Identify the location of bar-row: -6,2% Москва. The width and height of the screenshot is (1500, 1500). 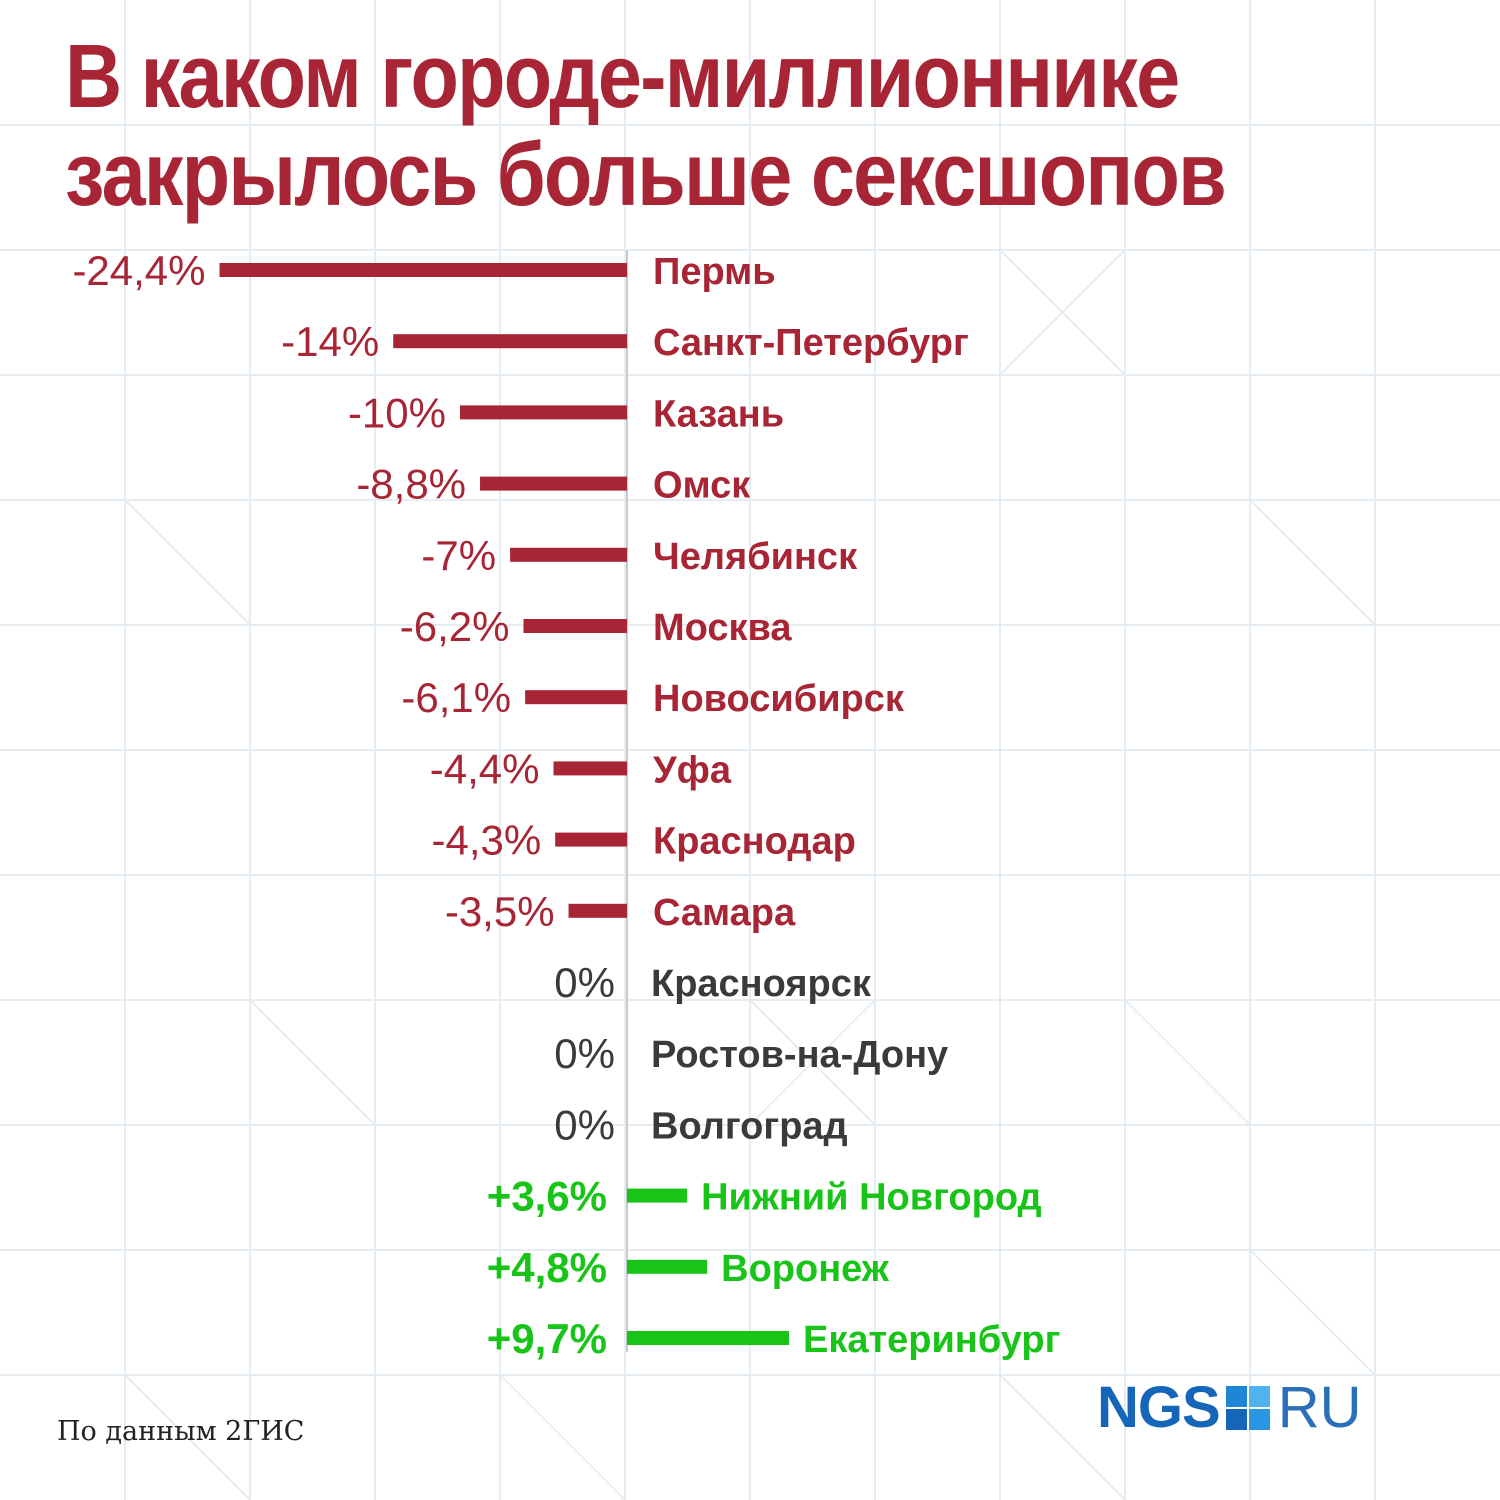
(596, 626).